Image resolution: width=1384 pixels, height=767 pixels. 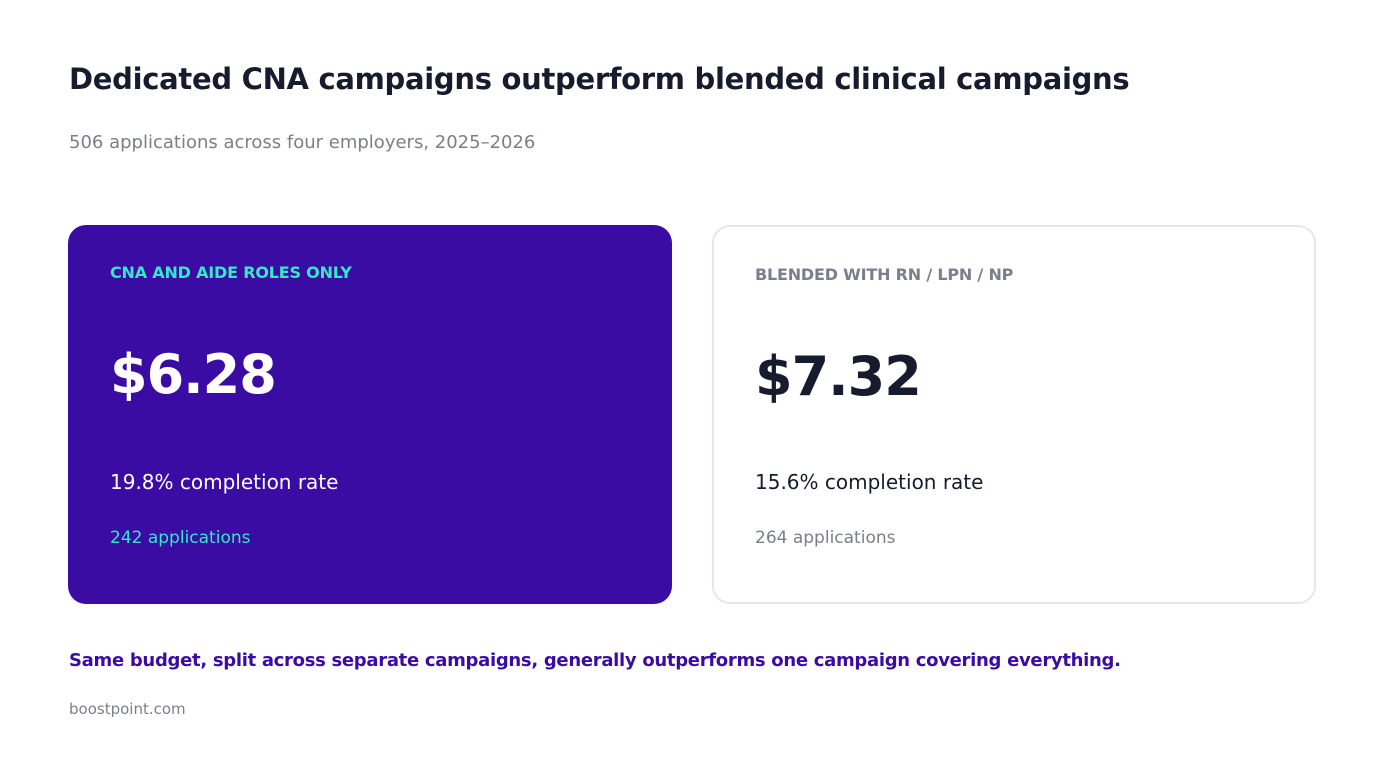 I want to click on completion-rate: 19.8% completion rate, so click(x=224, y=482).